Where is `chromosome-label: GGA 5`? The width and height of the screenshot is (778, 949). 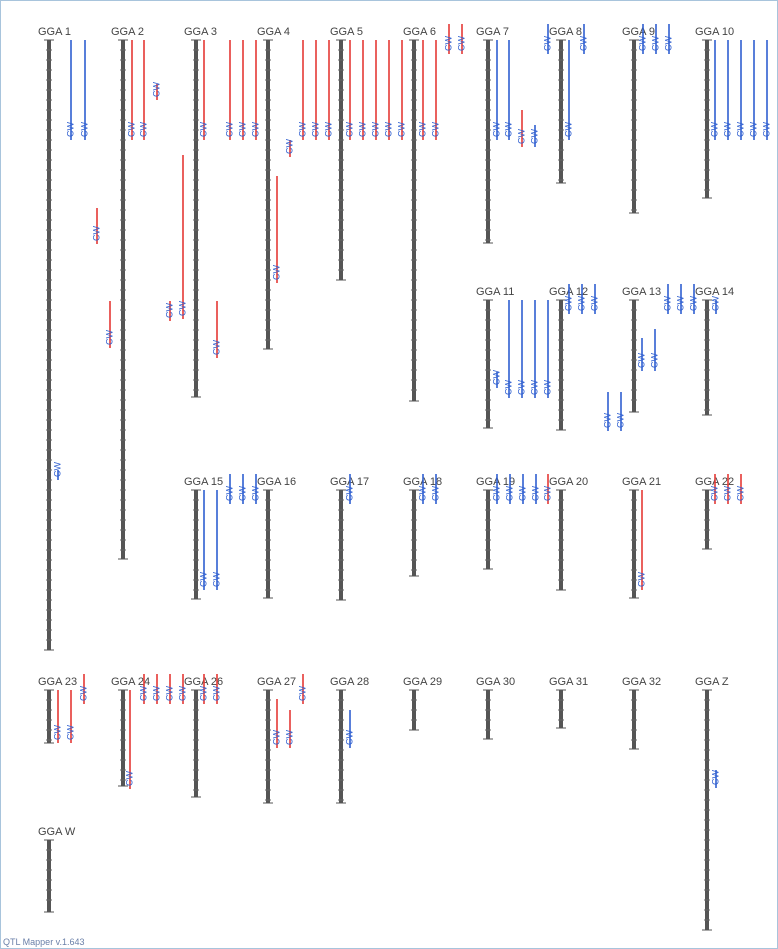
chromosome-label: GGA 5 is located at coordinates (346, 32).